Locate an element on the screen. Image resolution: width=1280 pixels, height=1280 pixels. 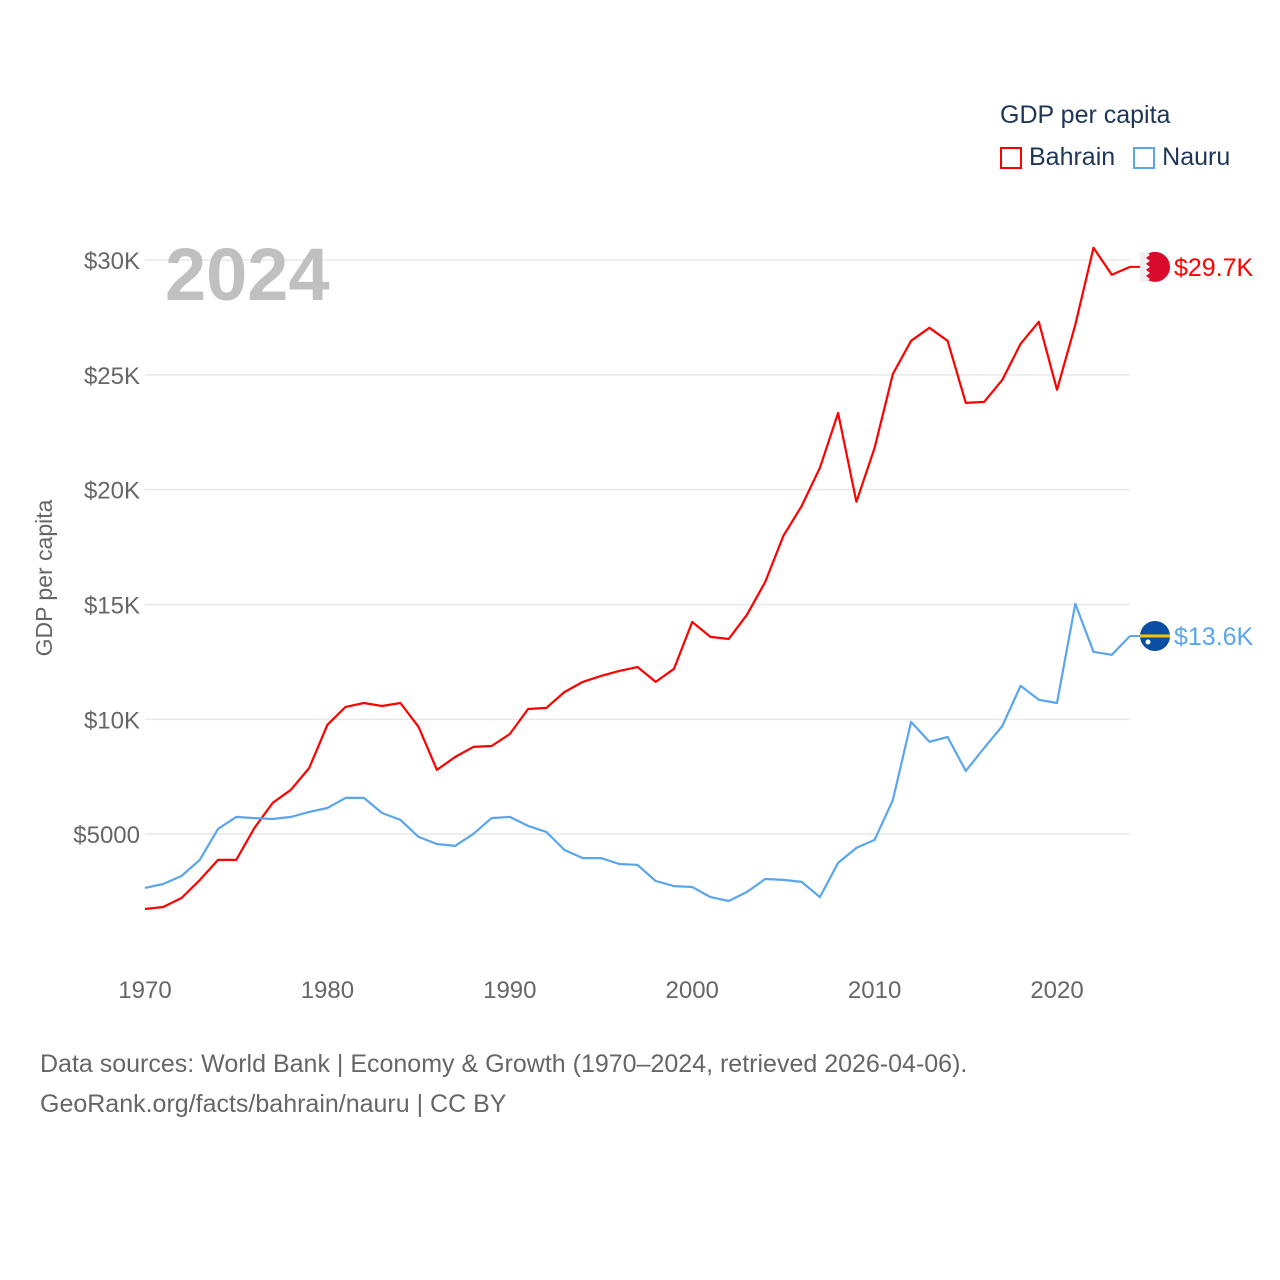
y-tick-label: $25K is located at coordinates (112, 376).